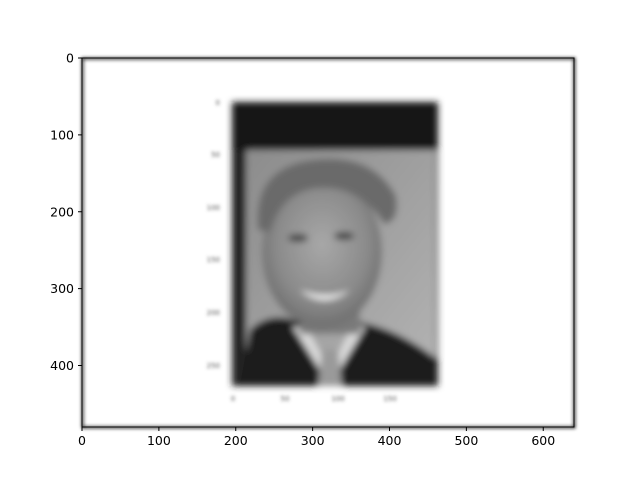  What do you see at coordinates (213, 208) in the screenshot?
I see `embedded-ytick: 100` at bounding box center [213, 208].